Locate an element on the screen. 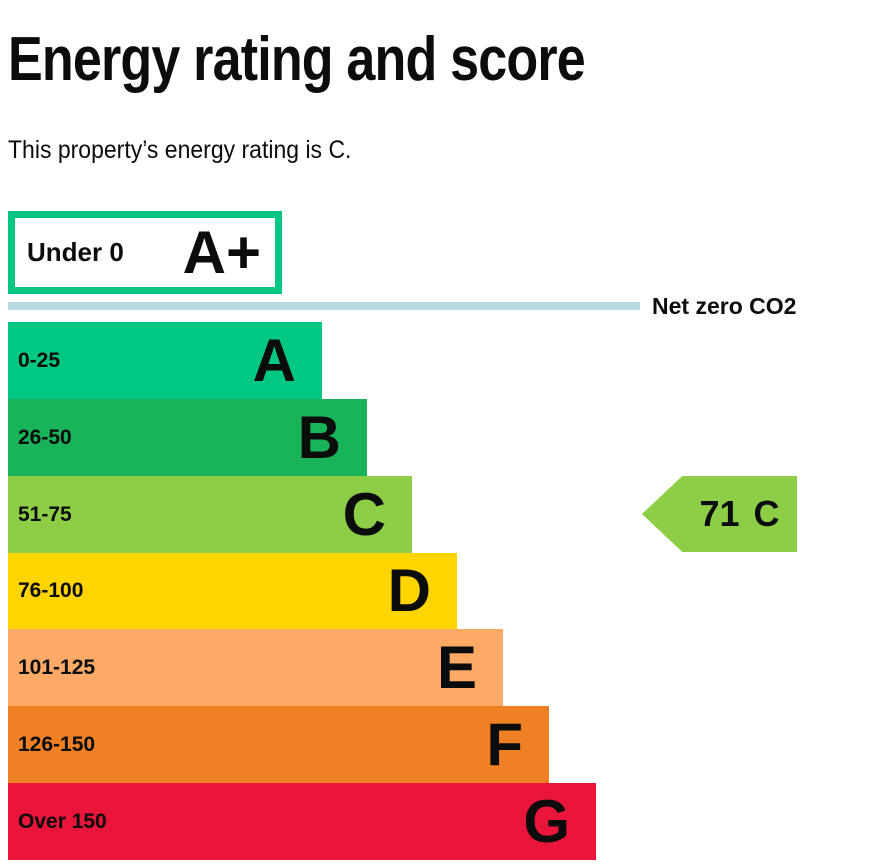  epc-band-f: 126-150 F is located at coordinates (278, 744).